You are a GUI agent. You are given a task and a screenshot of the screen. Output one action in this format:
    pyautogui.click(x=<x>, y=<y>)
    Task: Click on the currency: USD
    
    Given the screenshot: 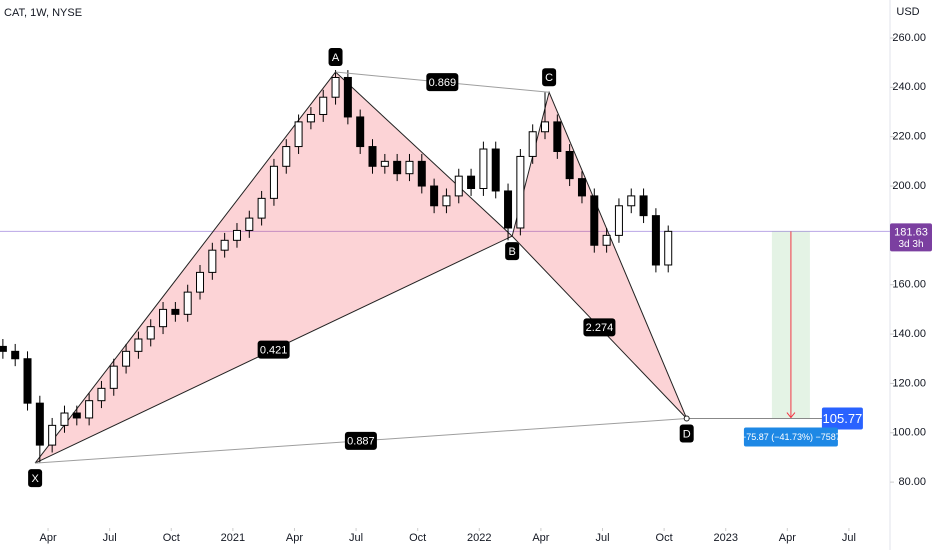 What is the action you would take?
    pyautogui.click(x=907, y=12)
    